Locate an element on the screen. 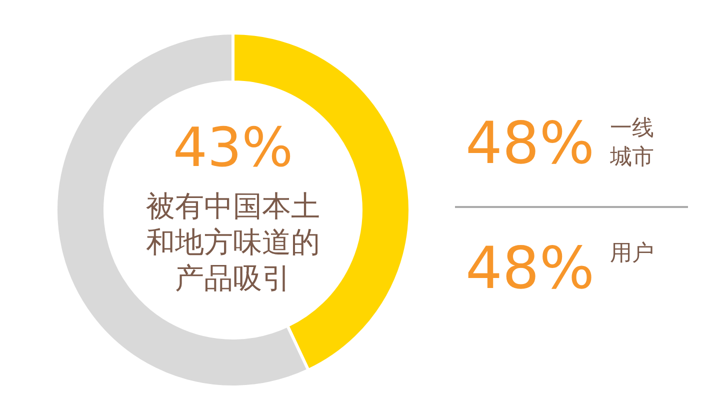 The height and width of the screenshot is (415, 723). slice-label: 被有中国本土和地方味道的产品吸引 is located at coordinates (233, 242).